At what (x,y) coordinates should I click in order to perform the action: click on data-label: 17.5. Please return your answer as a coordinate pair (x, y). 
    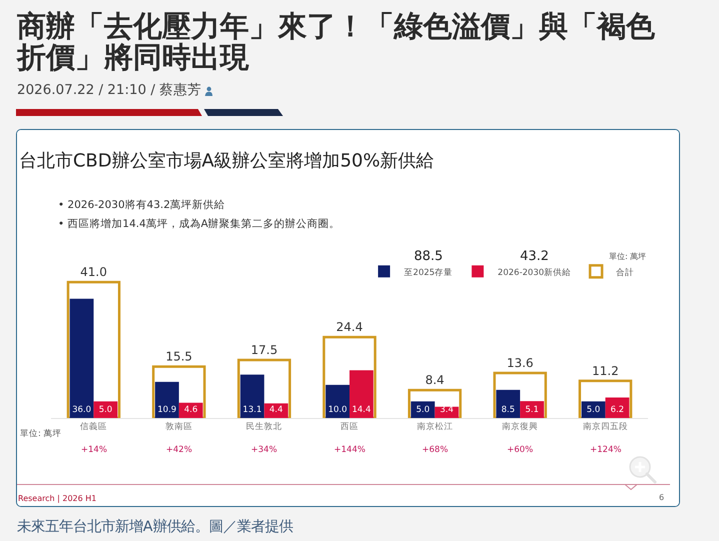
    Looking at the image, I should click on (264, 350).